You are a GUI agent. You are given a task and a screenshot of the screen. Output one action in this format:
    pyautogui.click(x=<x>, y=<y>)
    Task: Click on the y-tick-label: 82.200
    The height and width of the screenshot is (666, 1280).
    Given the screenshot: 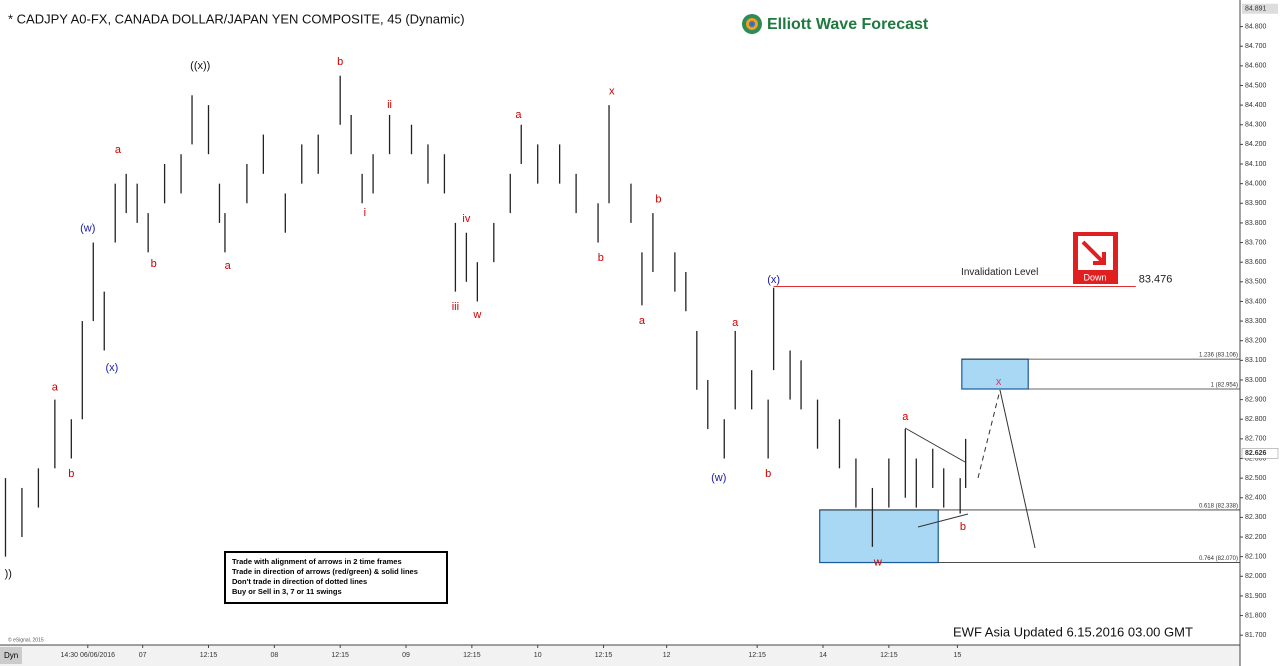 What is the action you would take?
    pyautogui.click(x=1256, y=537)
    